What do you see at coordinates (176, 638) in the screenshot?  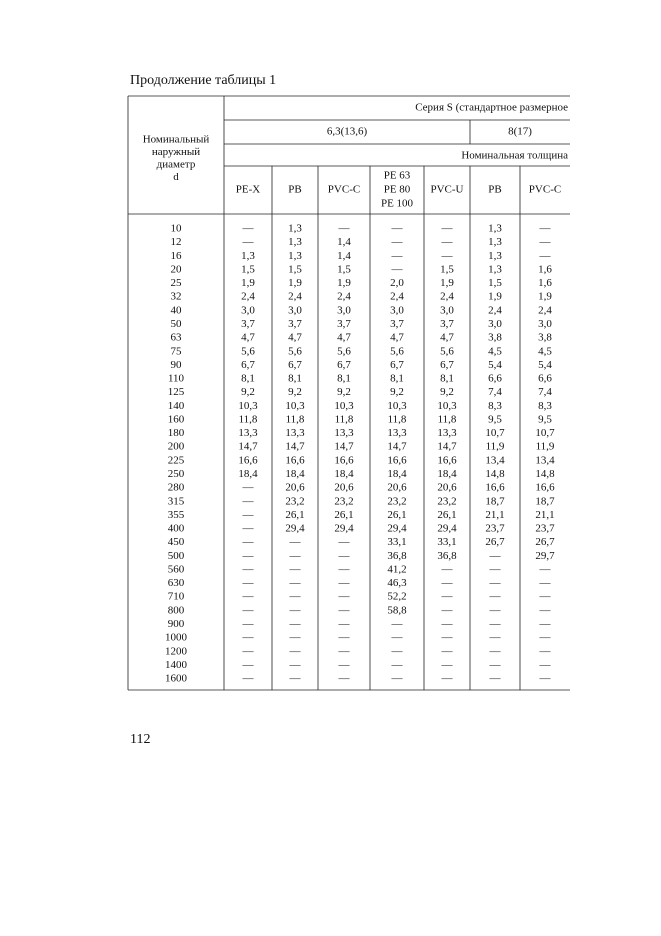 I see `diameter-cell: 1000` at bounding box center [176, 638].